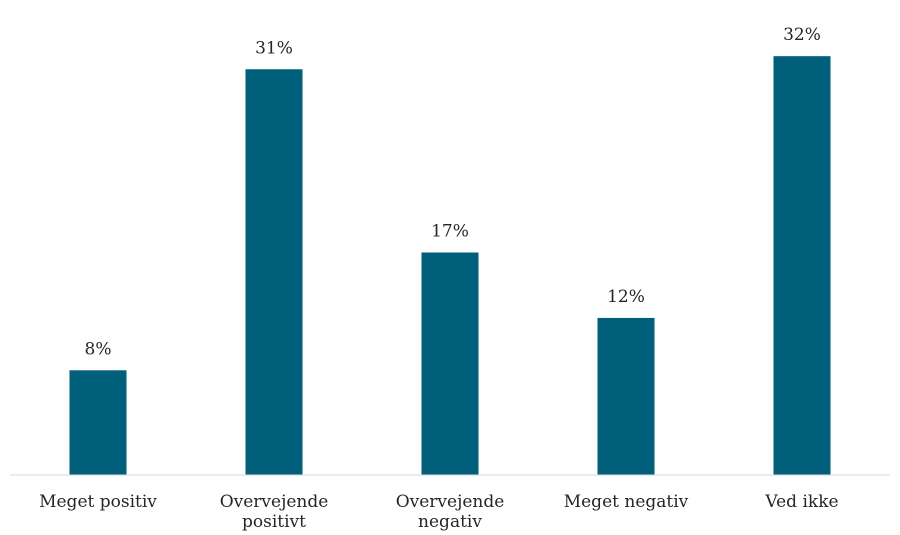 This screenshot has height=535, width=900. Describe the element at coordinates (274, 512) in the screenshot. I see `x-tick-label: Overvejende positivt` at that location.